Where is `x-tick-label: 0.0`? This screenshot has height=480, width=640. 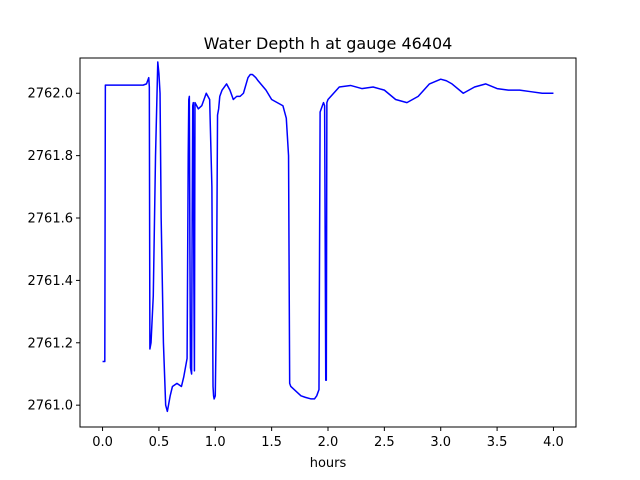
x-tick-label: 0.0 is located at coordinates (102, 442).